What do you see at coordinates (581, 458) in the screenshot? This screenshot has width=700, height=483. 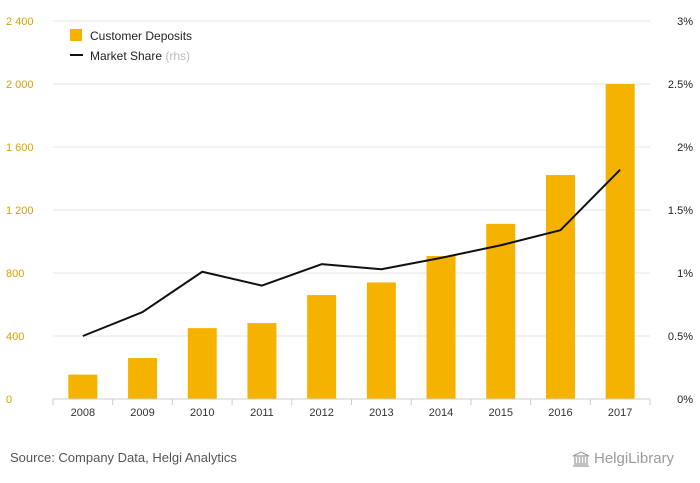 I see `library-building-icon` at bounding box center [581, 458].